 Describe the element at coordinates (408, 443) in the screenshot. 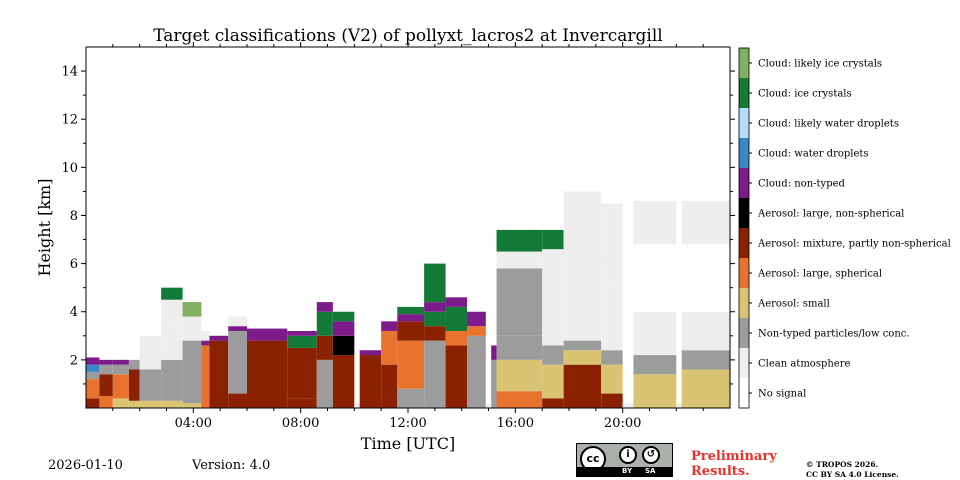

I see `x-axis-label: Time [UTC]` at that location.